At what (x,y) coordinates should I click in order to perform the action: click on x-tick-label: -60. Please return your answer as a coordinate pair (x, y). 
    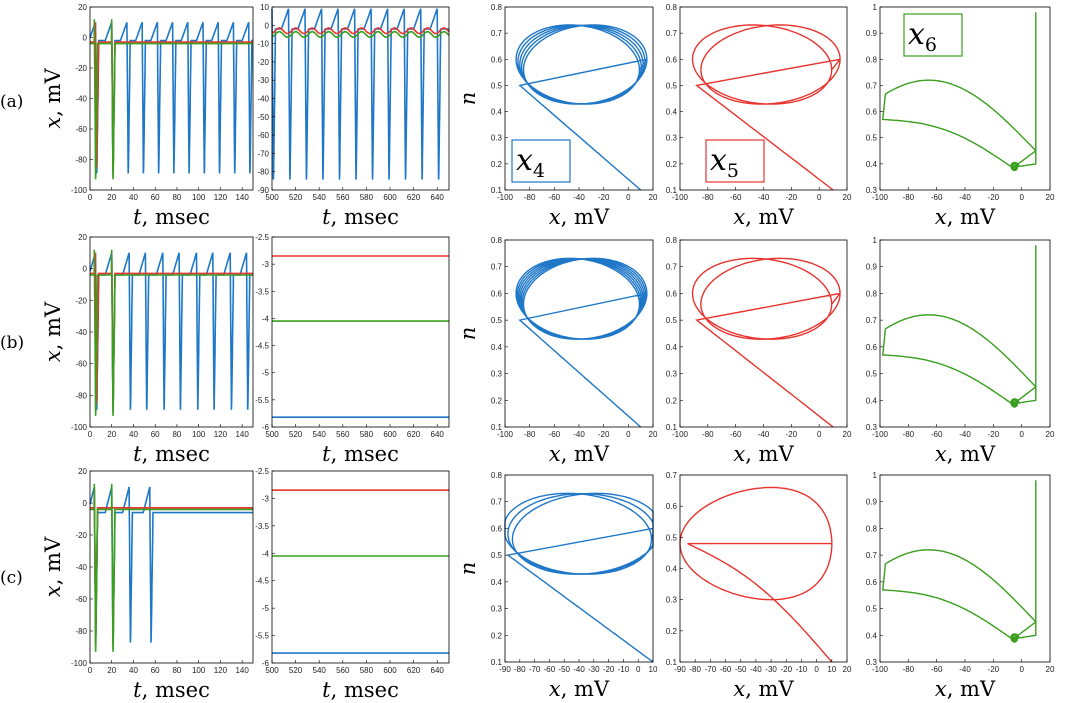
    Looking at the image, I should click on (736, 434).